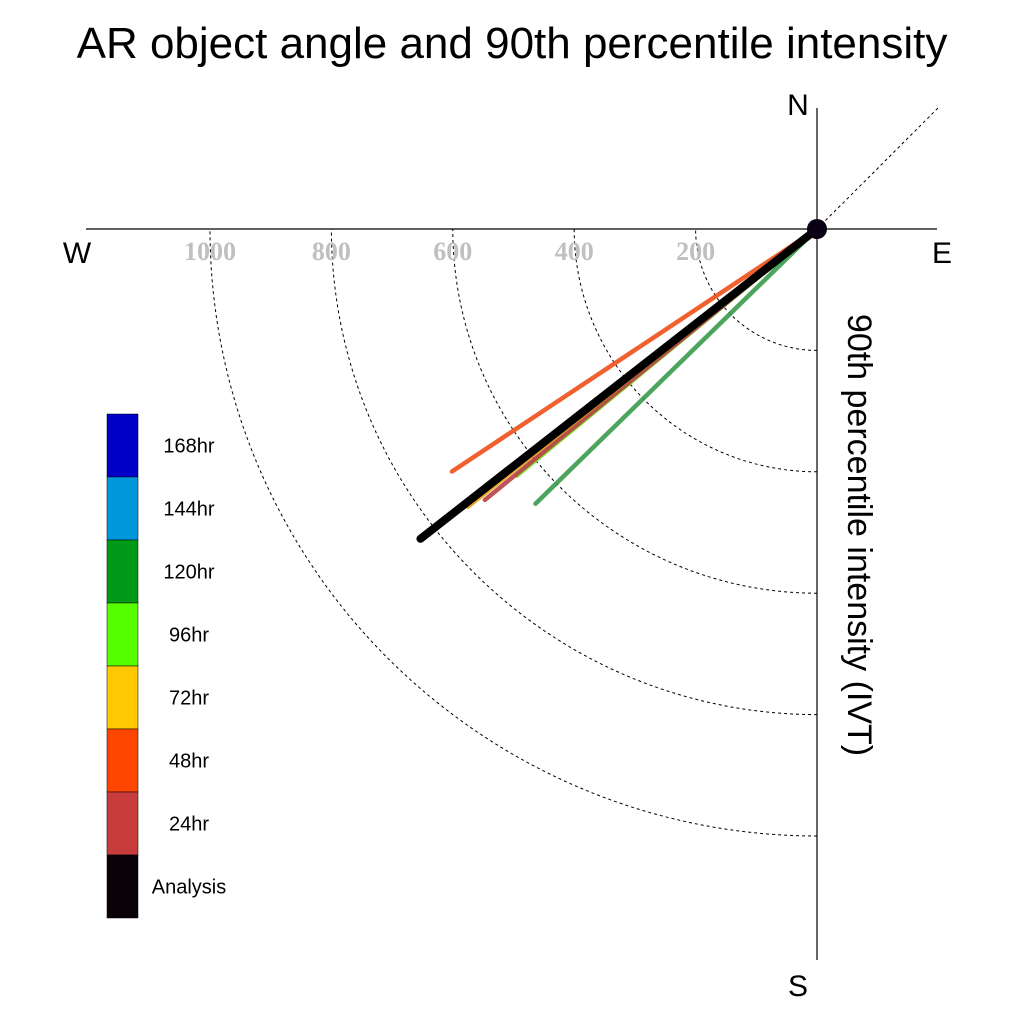 Image resolution: width=1024 pixels, height=1024 pixels. I want to click on radial-tick-label: 400, so click(574, 251).